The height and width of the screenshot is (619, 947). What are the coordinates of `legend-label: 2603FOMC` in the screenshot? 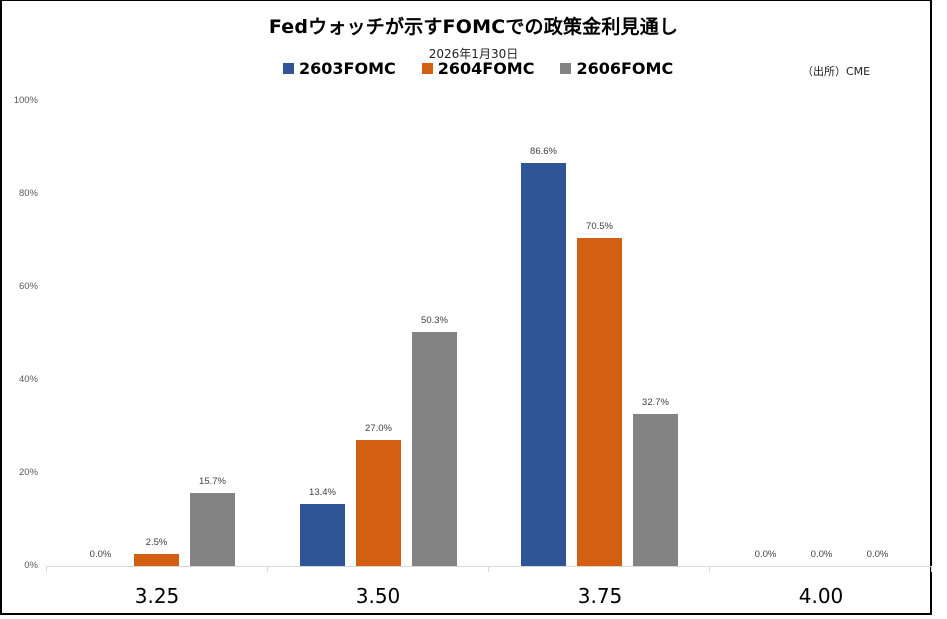 It's located at (347, 68).